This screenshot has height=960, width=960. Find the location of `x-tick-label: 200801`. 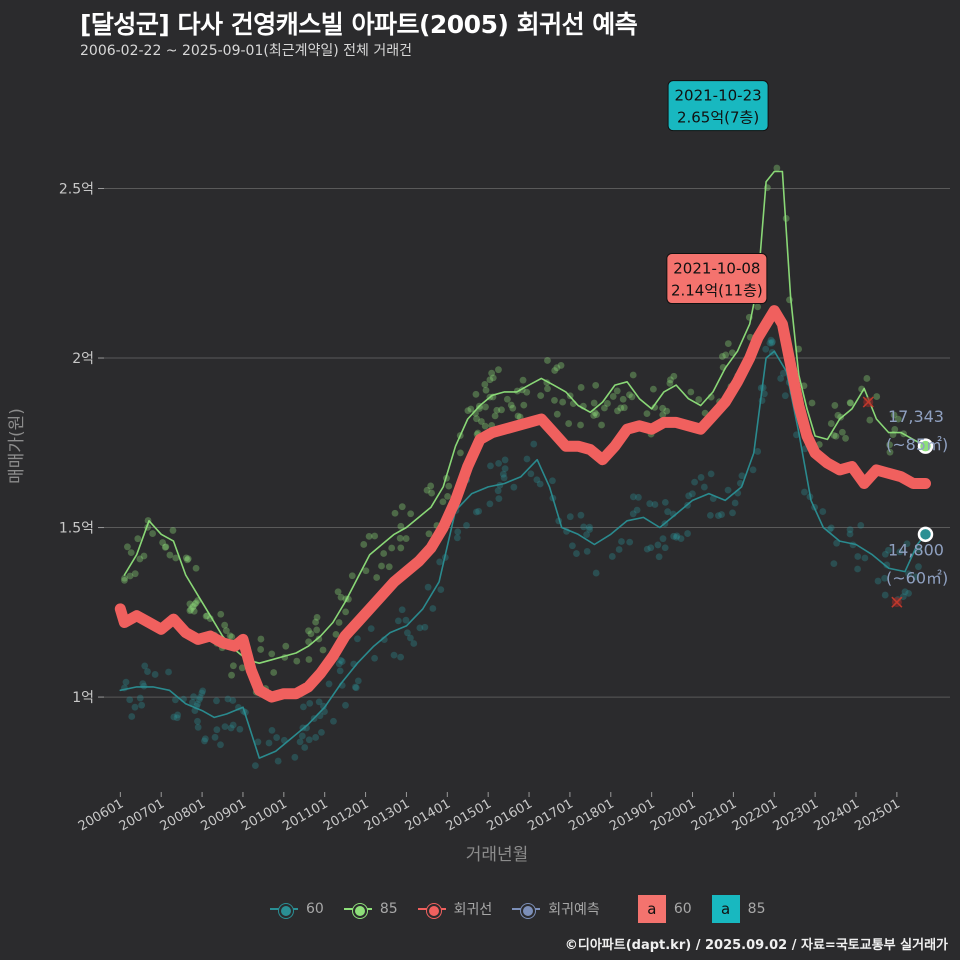

x-tick-label: 200801 is located at coordinates (183, 815).